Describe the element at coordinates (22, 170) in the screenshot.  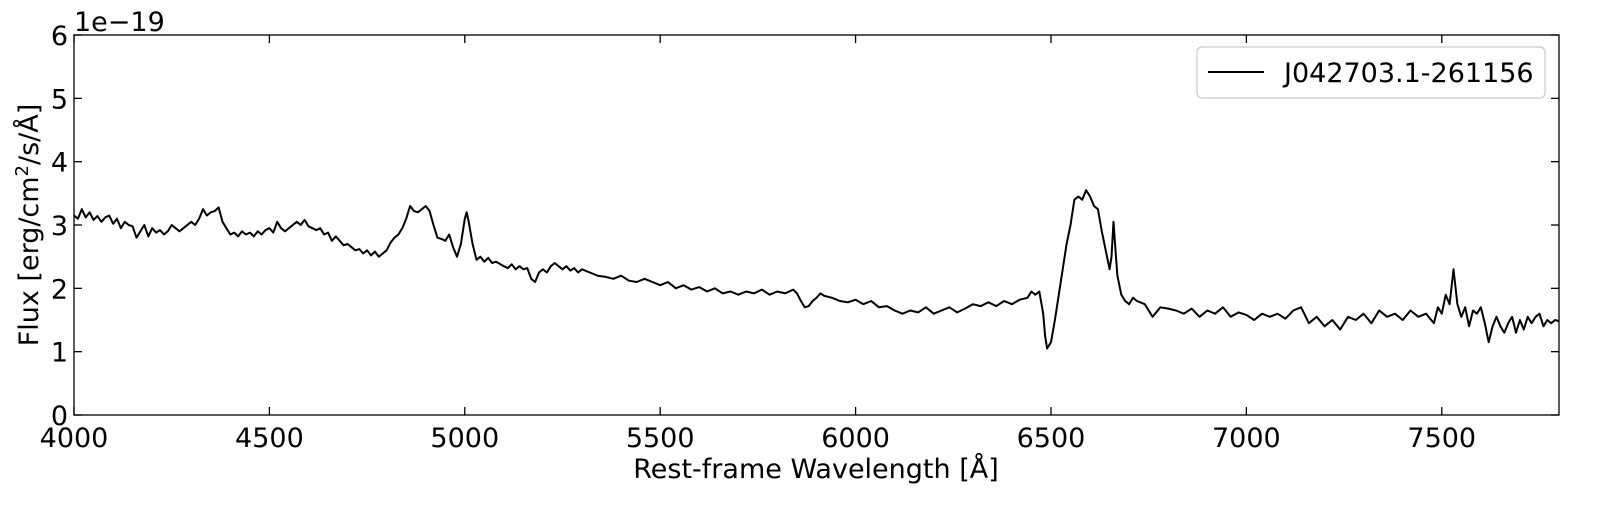
I see `y-axis-label-sup: 2` at that location.